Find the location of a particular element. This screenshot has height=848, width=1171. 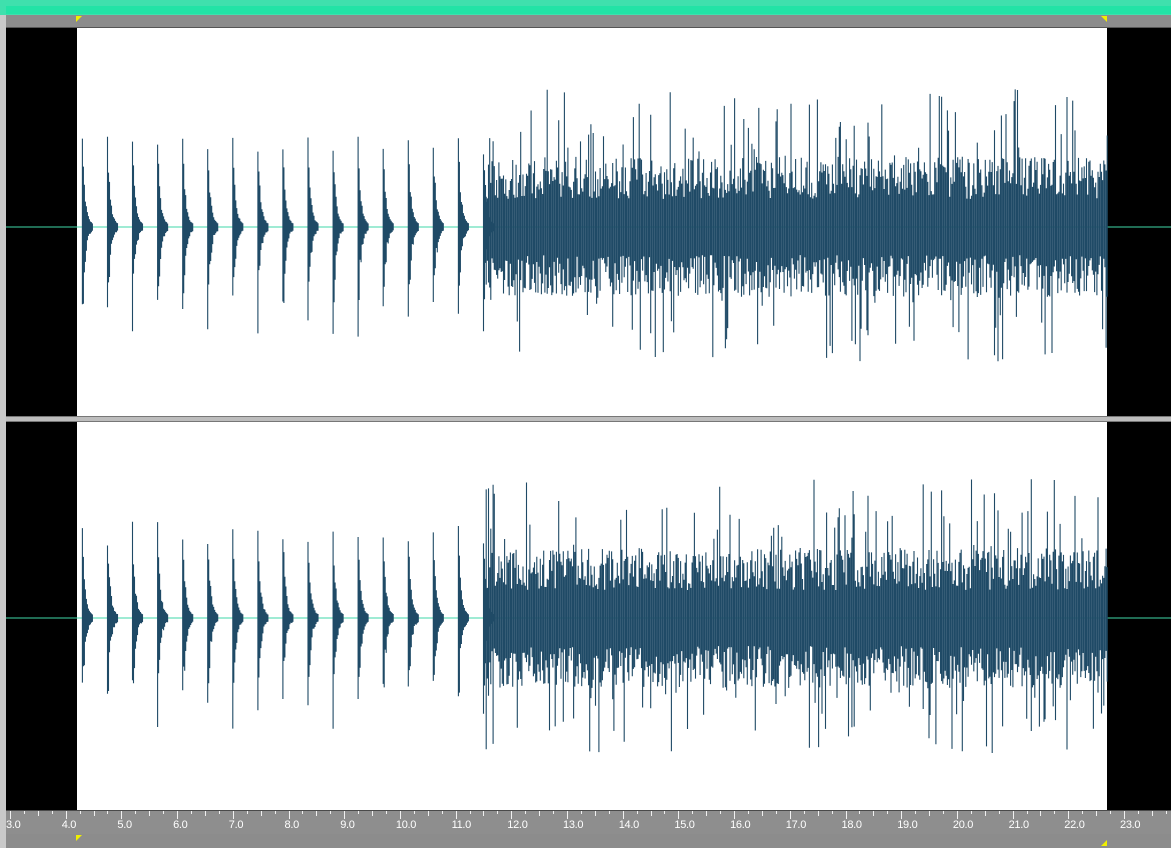

top-selection-ruler is located at coordinates (588, 21).